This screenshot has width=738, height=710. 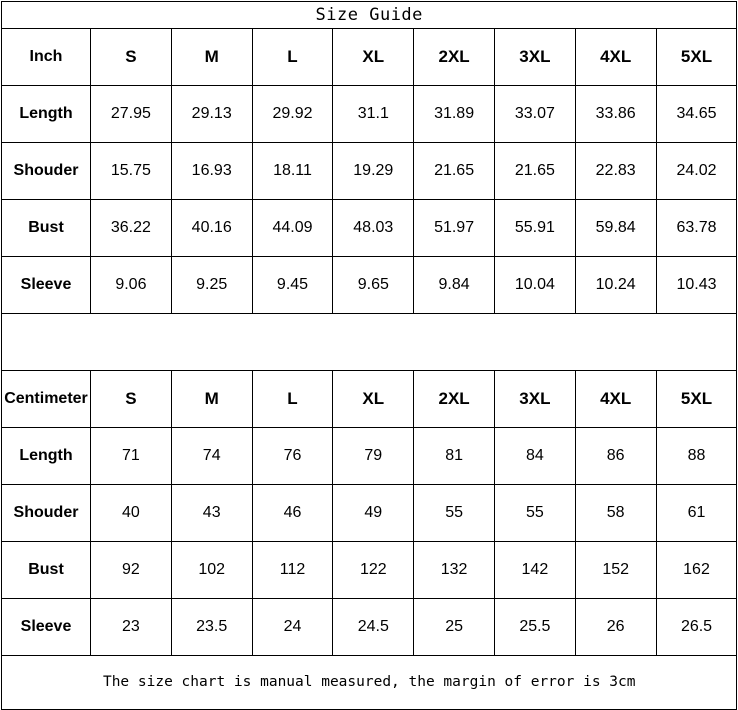 What do you see at coordinates (46, 570) in the screenshot?
I see `row-label-bust-cm: Bust` at bounding box center [46, 570].